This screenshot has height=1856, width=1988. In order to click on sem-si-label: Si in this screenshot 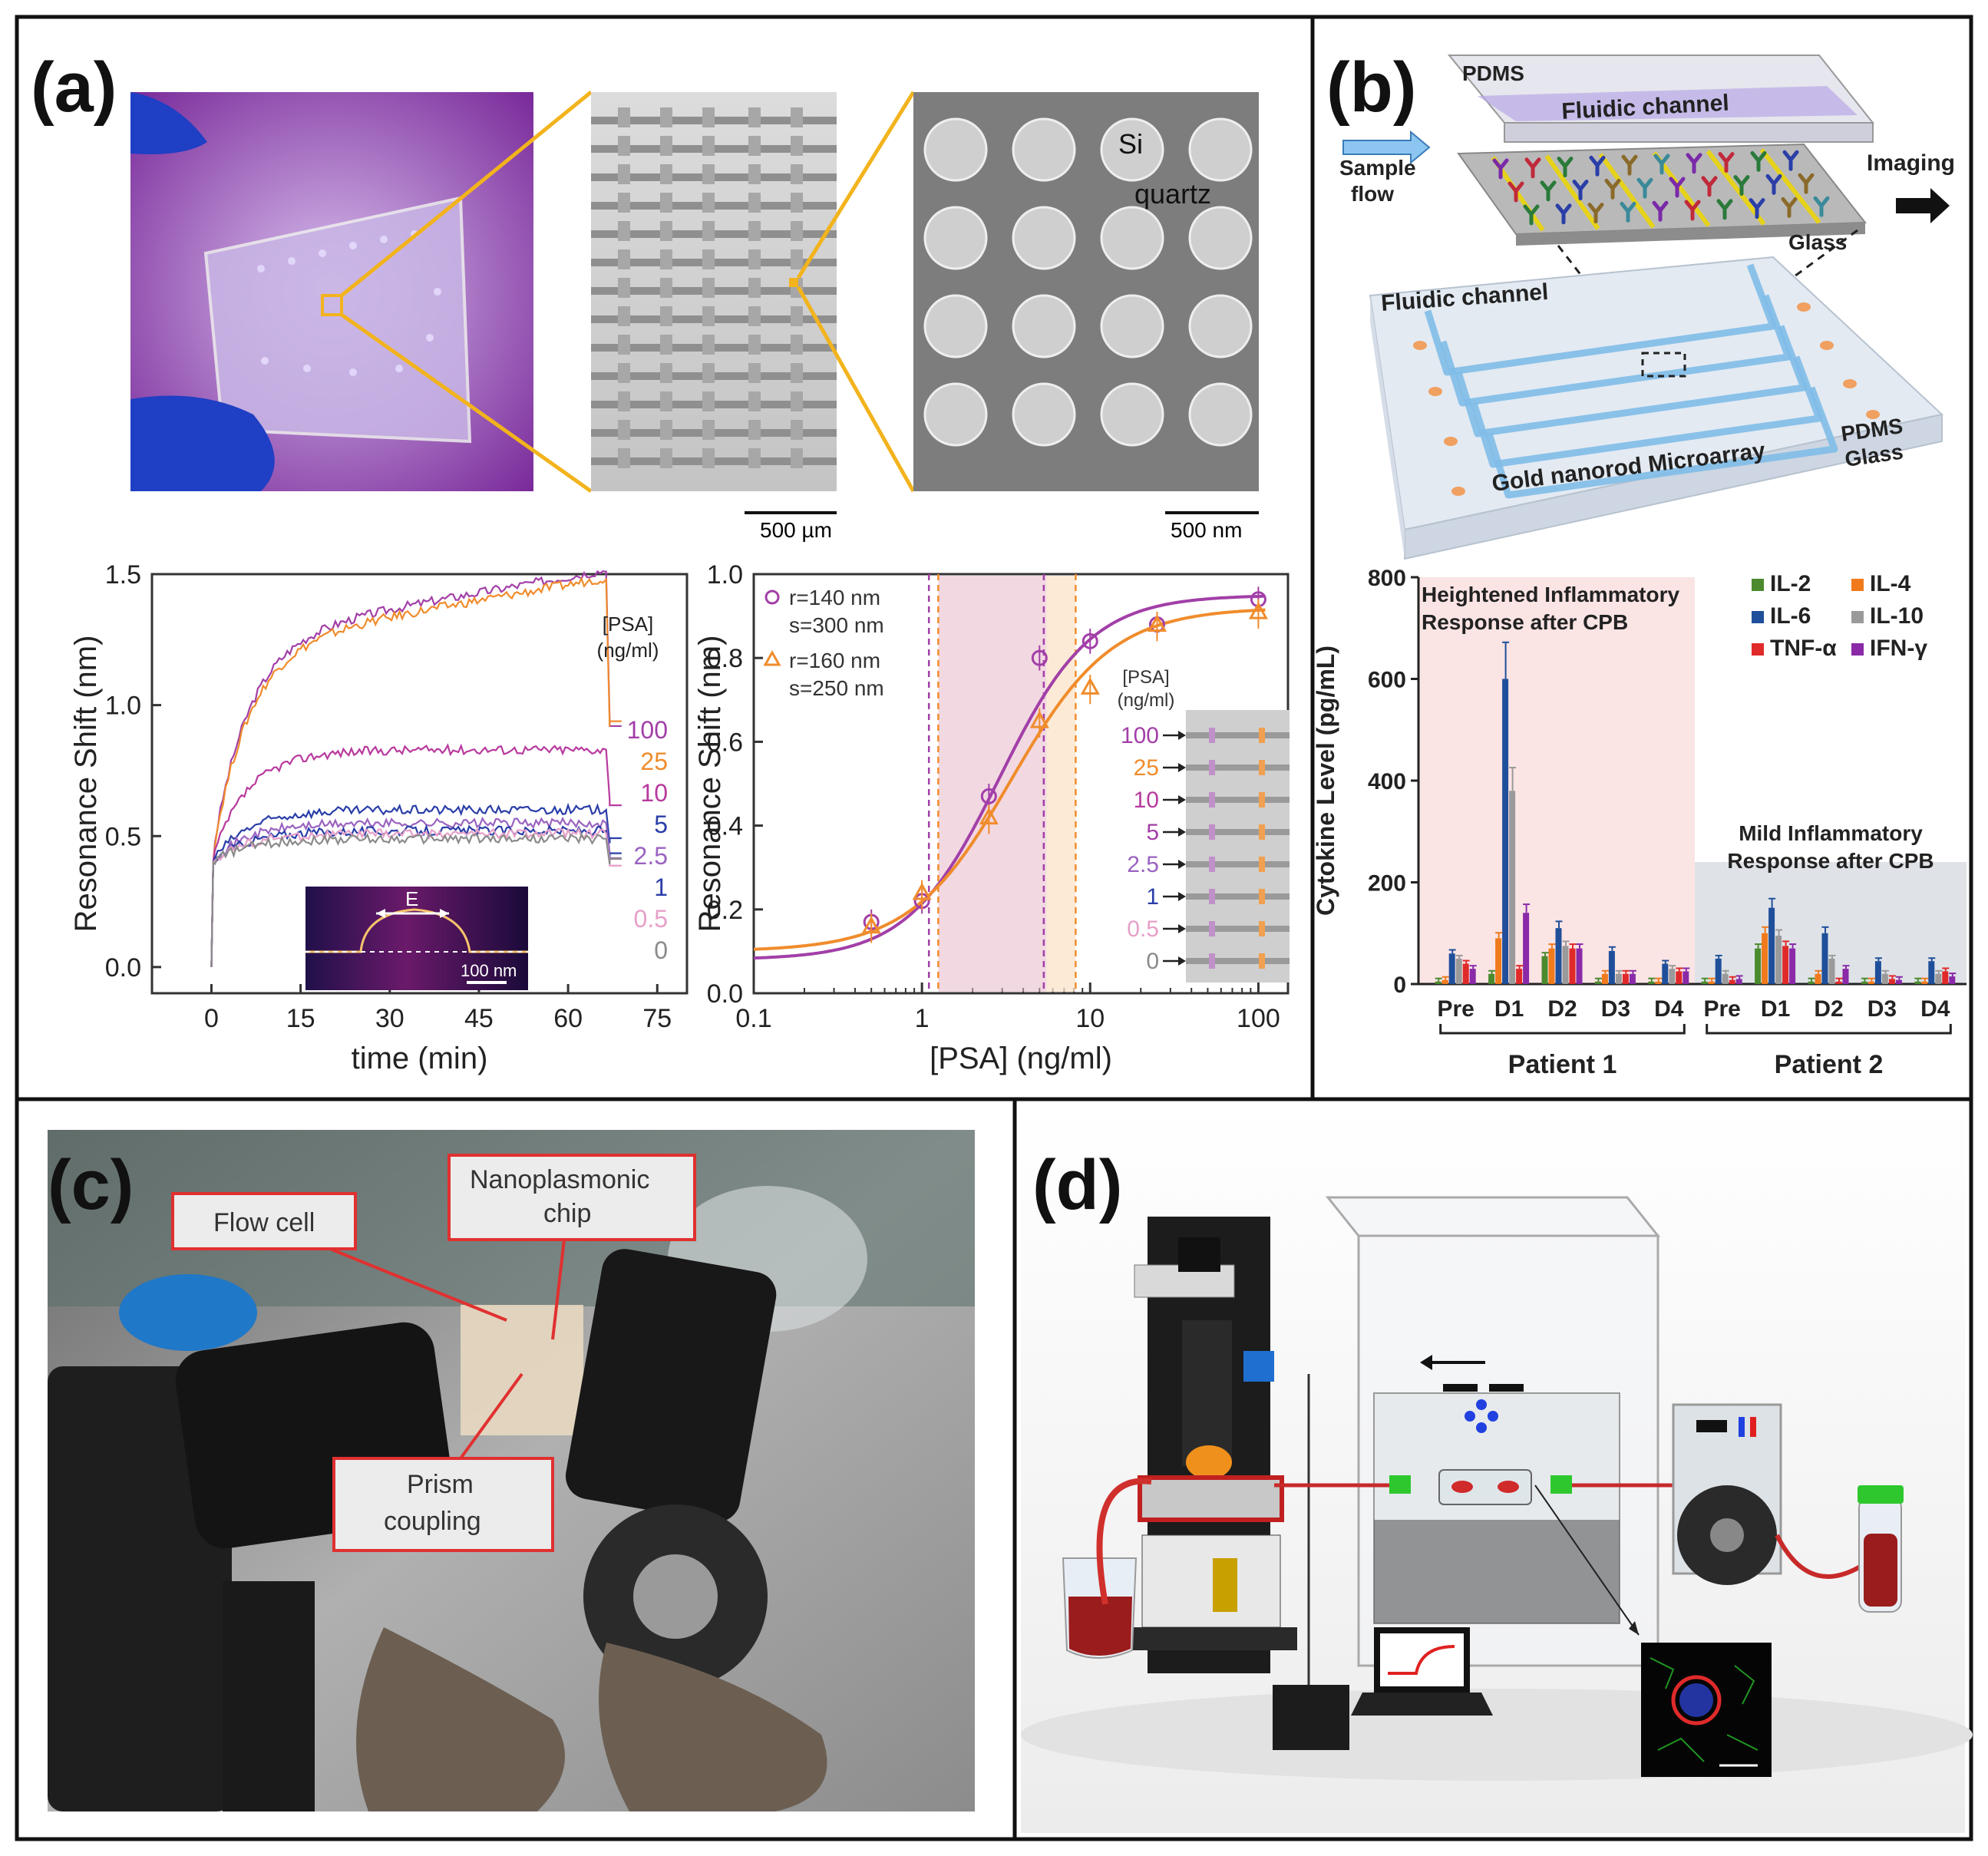, I will do `click(1130, 144)`.